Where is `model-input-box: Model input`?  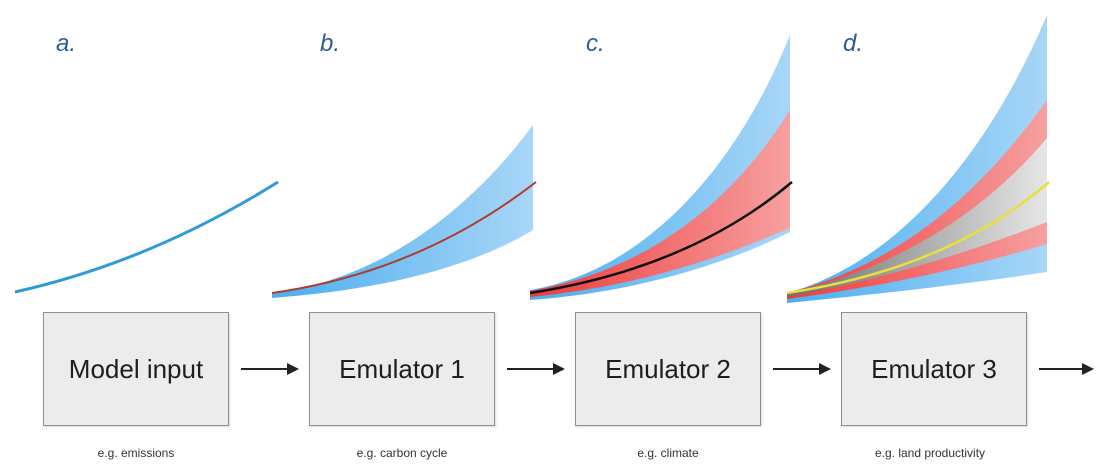 model-input-box: Model input is located at coordinates (136, 369).